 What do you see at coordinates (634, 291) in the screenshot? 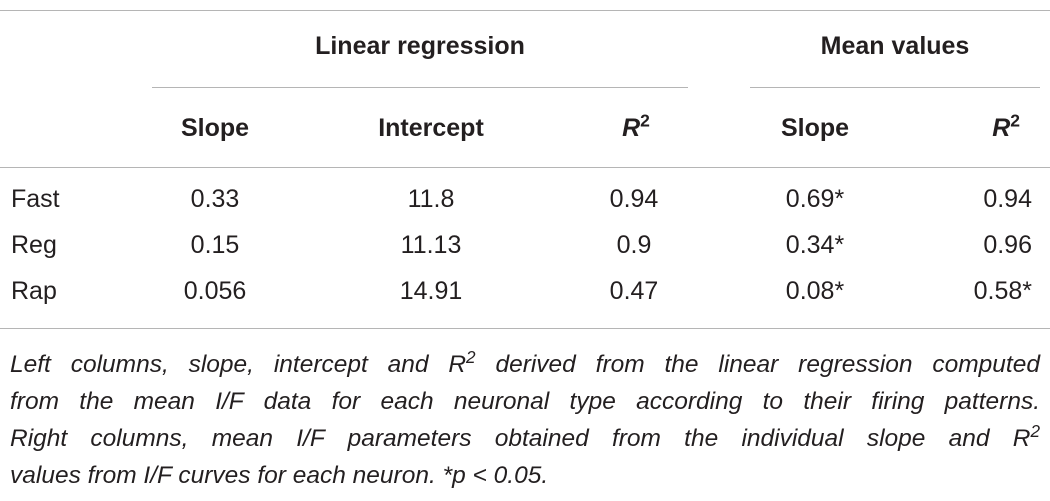
I see `cell: 0.47` at bounding box center [634, 291].